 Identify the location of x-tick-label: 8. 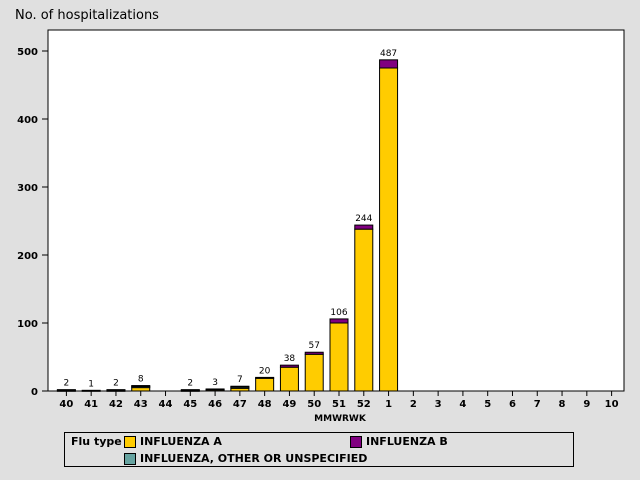
(562, 404).